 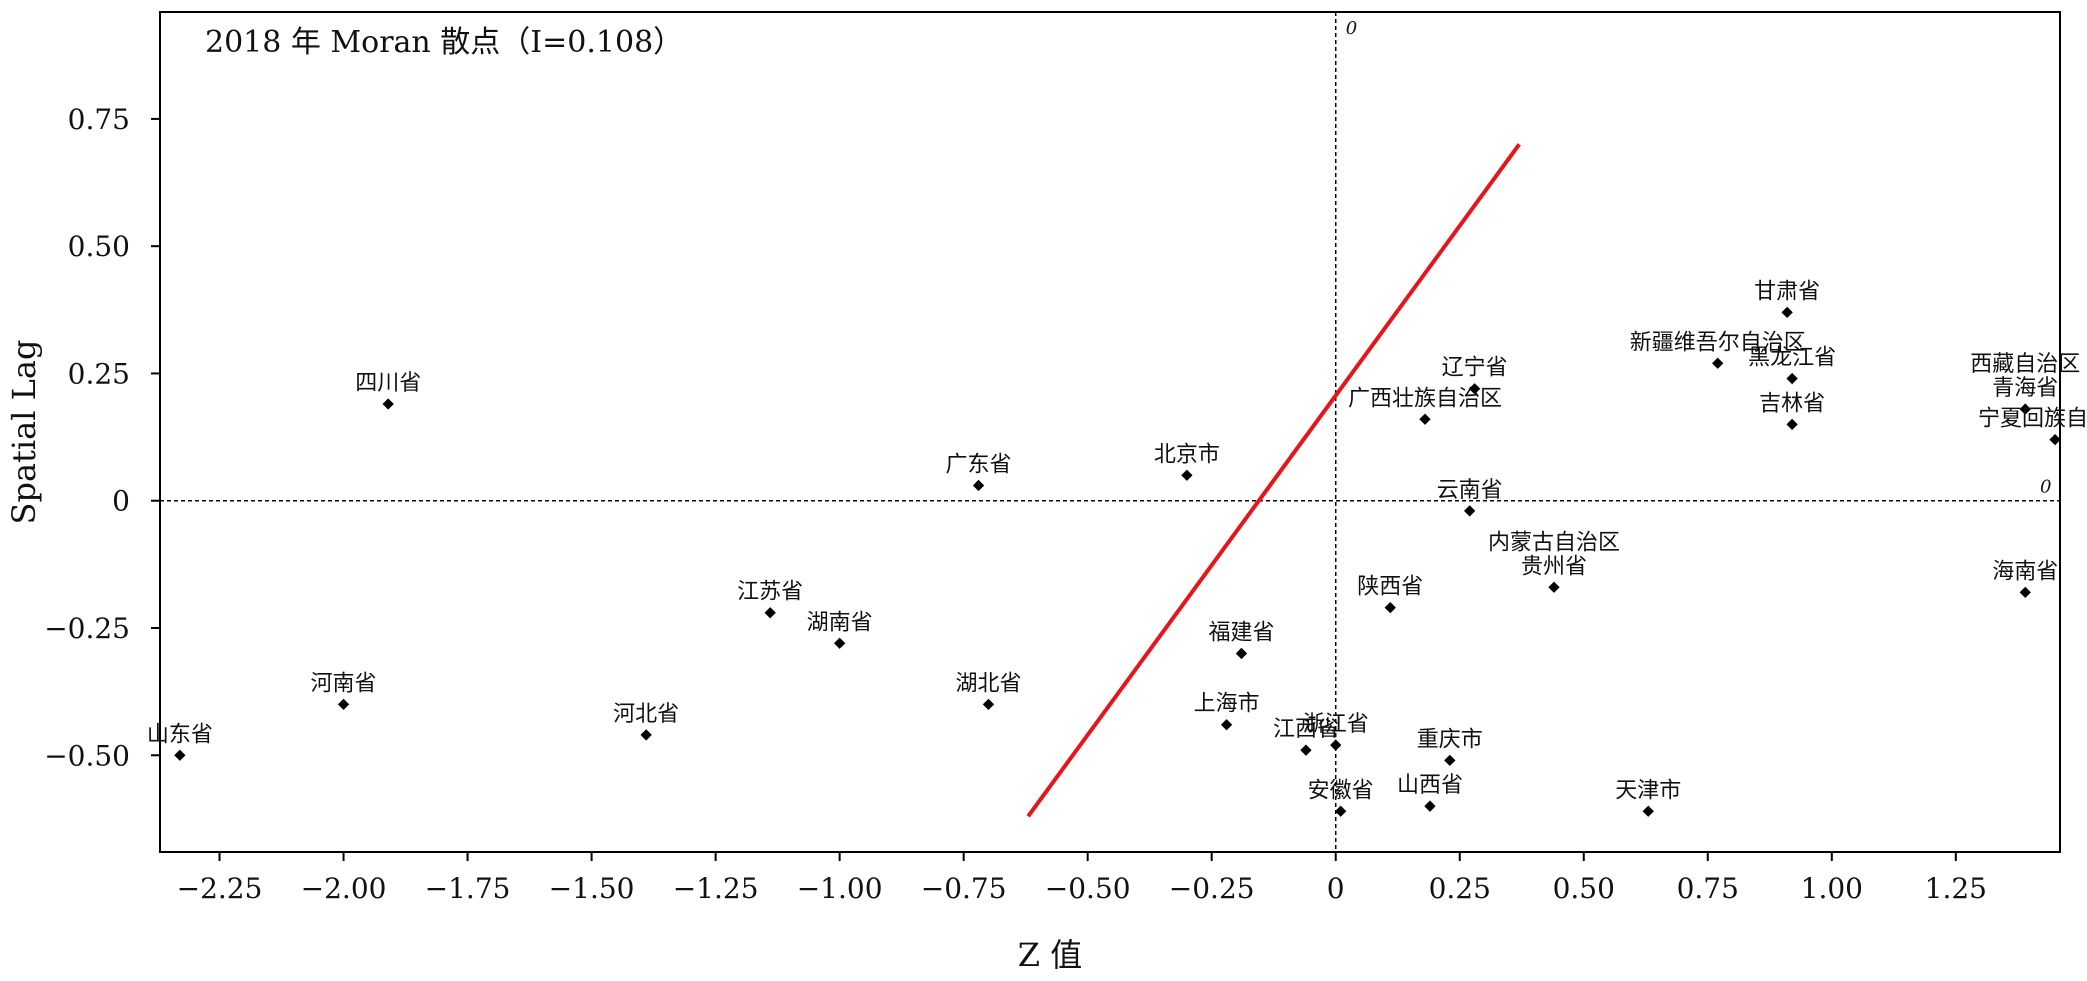 What do you see at coordinates (1241, 632) in the screenshot?
I see `data-point-label: 福建省` at bounding box center [1241, 632].